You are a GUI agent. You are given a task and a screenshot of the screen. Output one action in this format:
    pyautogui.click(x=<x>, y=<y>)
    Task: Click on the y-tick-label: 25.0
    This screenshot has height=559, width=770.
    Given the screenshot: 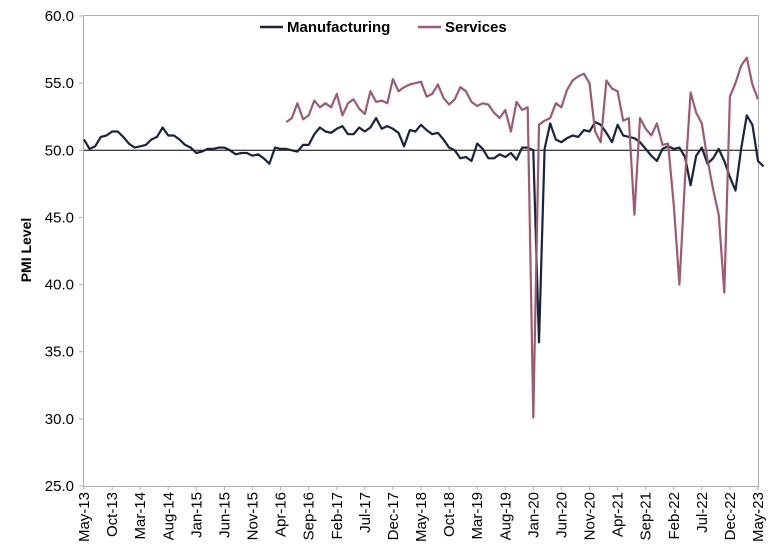 What is the action you would take?
    pyautogui.click(x=59, y=486)
    